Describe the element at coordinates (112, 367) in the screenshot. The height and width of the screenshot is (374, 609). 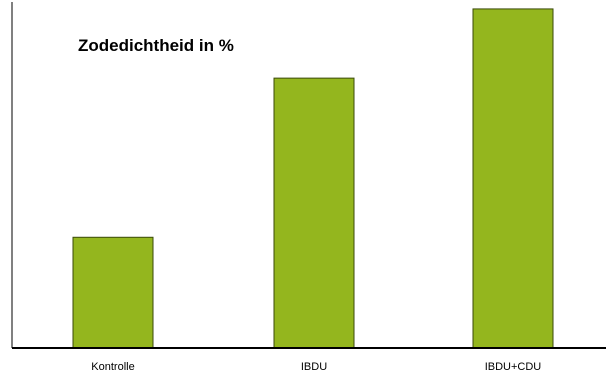
I see `x-tick-label-kontrolle: Kontrolle` at that location.